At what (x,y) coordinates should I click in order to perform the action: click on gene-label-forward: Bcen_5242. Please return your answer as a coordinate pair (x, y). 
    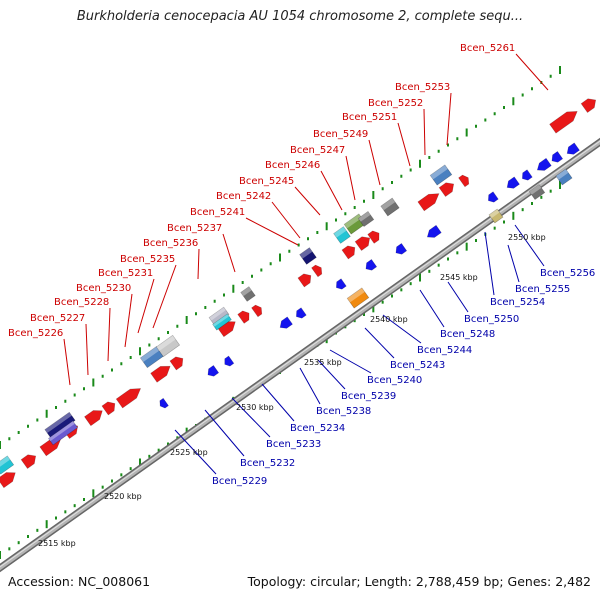
    Looking at the image, I should click on (243, 196).